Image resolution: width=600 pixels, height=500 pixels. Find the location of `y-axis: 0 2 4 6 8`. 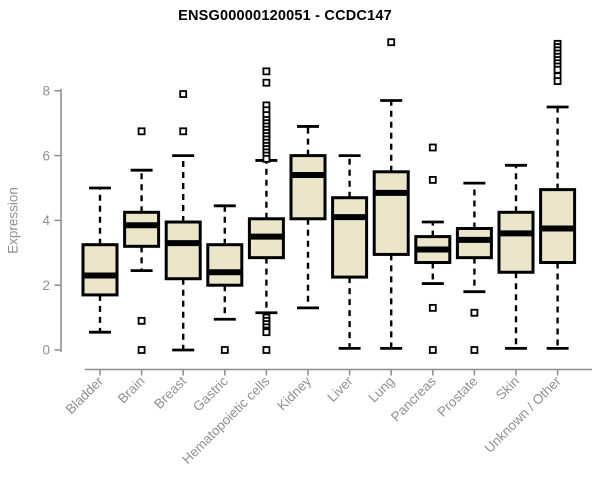

y-axis: 0 2 4 6 8 is located at coordinates (52, 221).